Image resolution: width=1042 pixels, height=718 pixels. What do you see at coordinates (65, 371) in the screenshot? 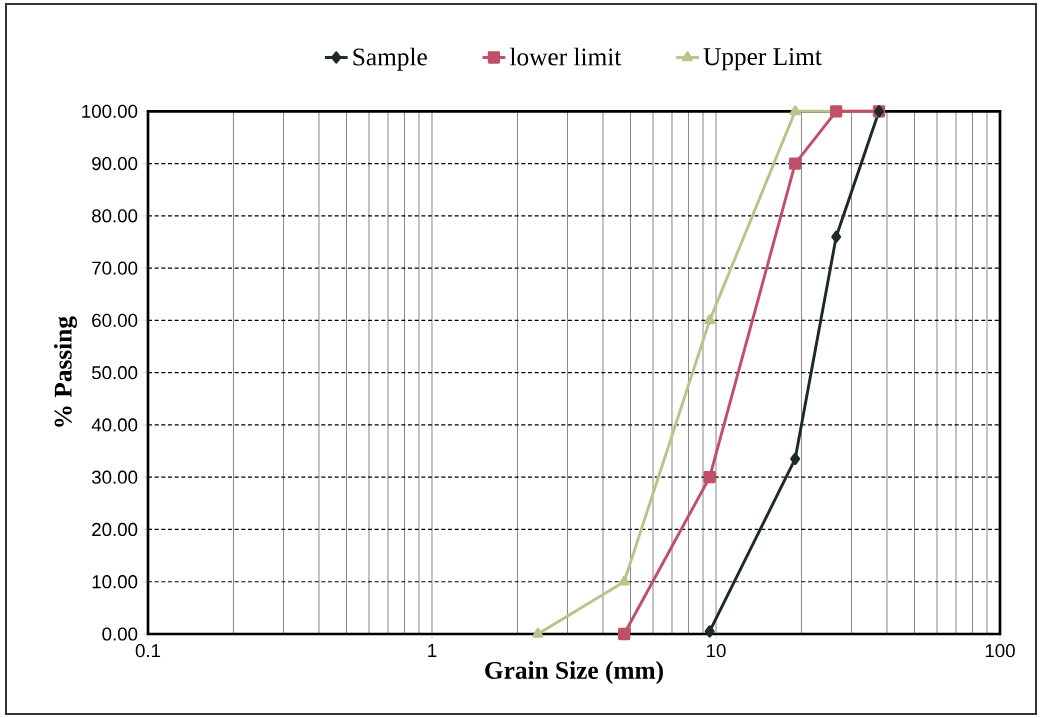
I see `y-axis-title: % Passing` at bounding box center [65, 371].